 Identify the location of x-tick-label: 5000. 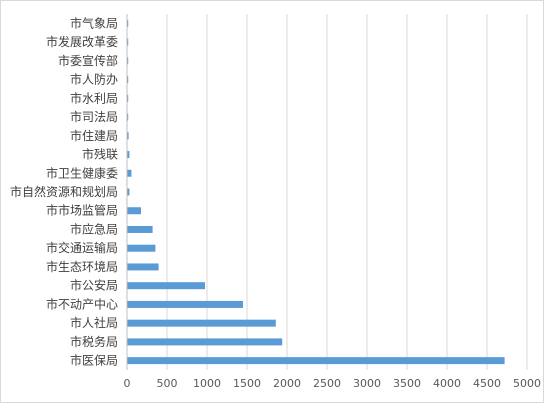
(527, 383).